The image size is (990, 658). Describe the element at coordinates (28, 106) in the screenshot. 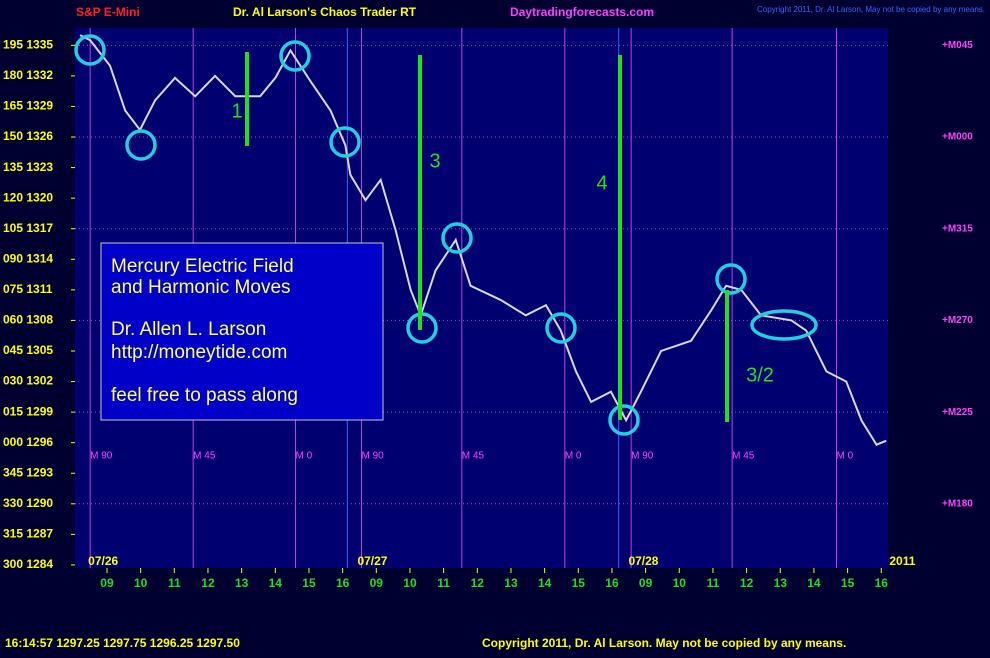

I see `y-tick-label: 165 1329` at that location.